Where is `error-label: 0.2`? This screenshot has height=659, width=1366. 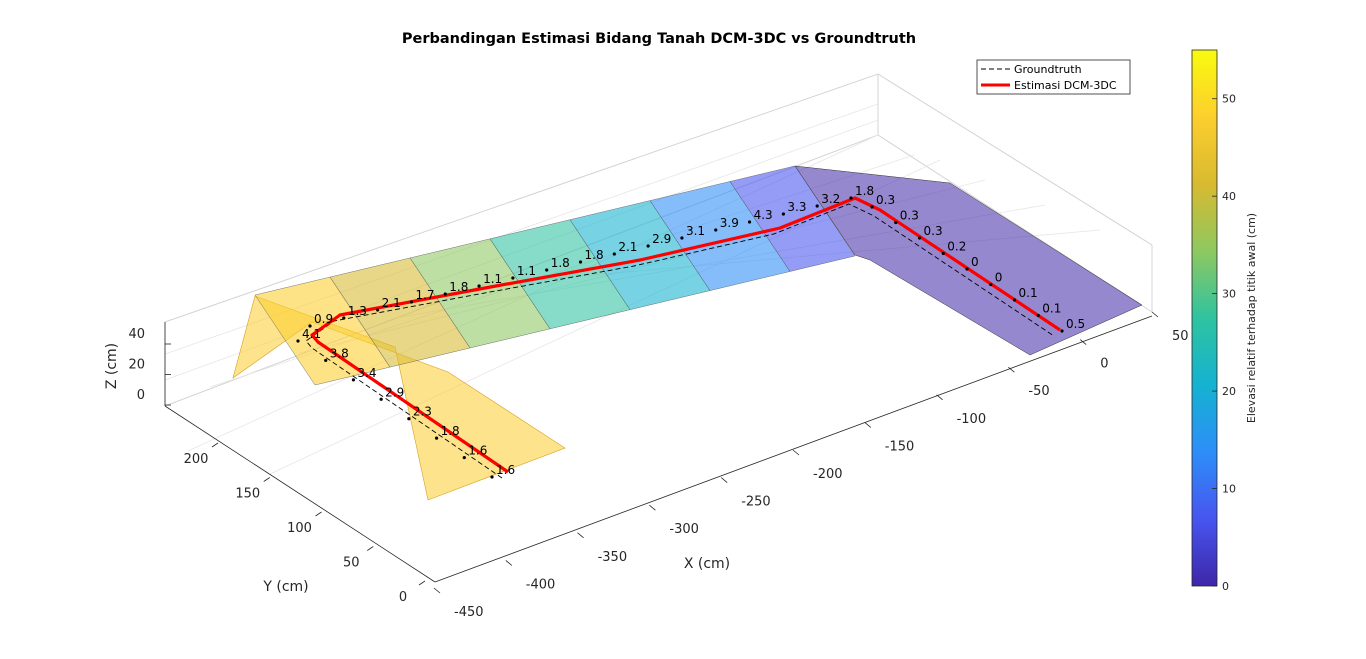
error-label: 0.2 is located at coordinates (956, 247).